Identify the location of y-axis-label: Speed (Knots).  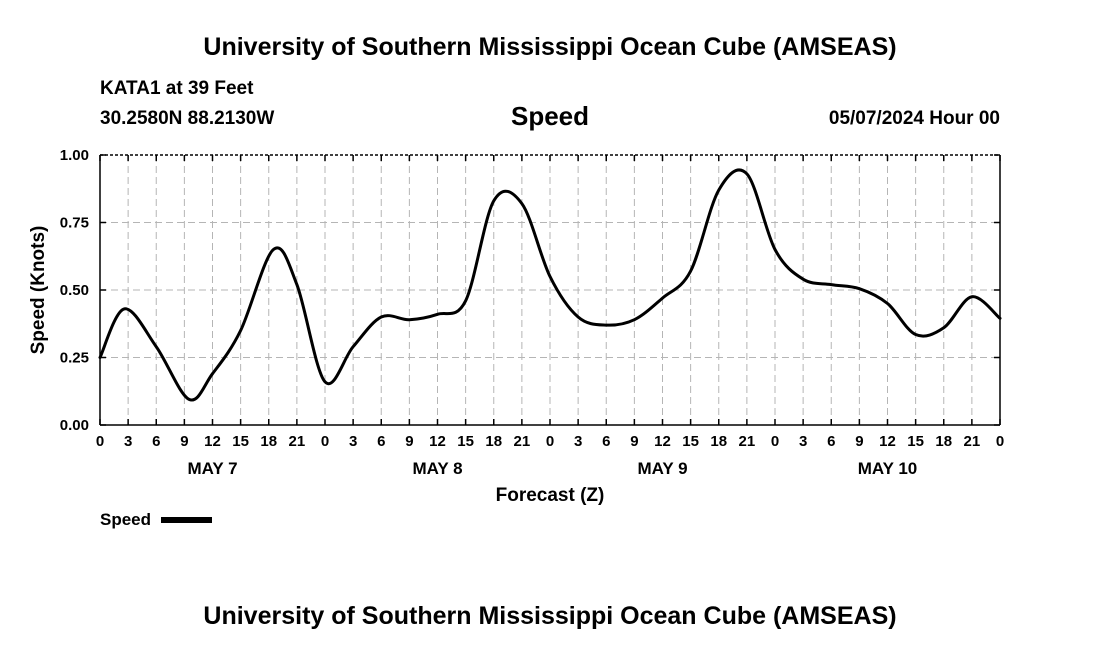
(38, 290).